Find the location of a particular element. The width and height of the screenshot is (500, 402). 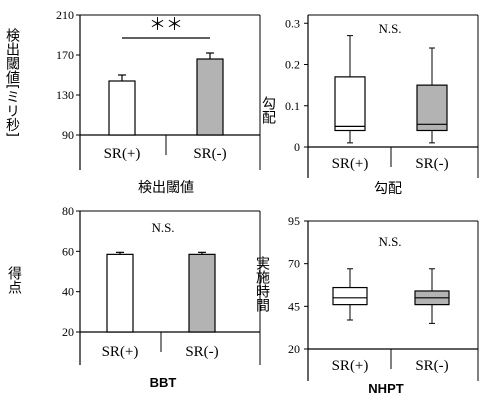

y-tick-label: 210 is located at coordinates (65, 15).